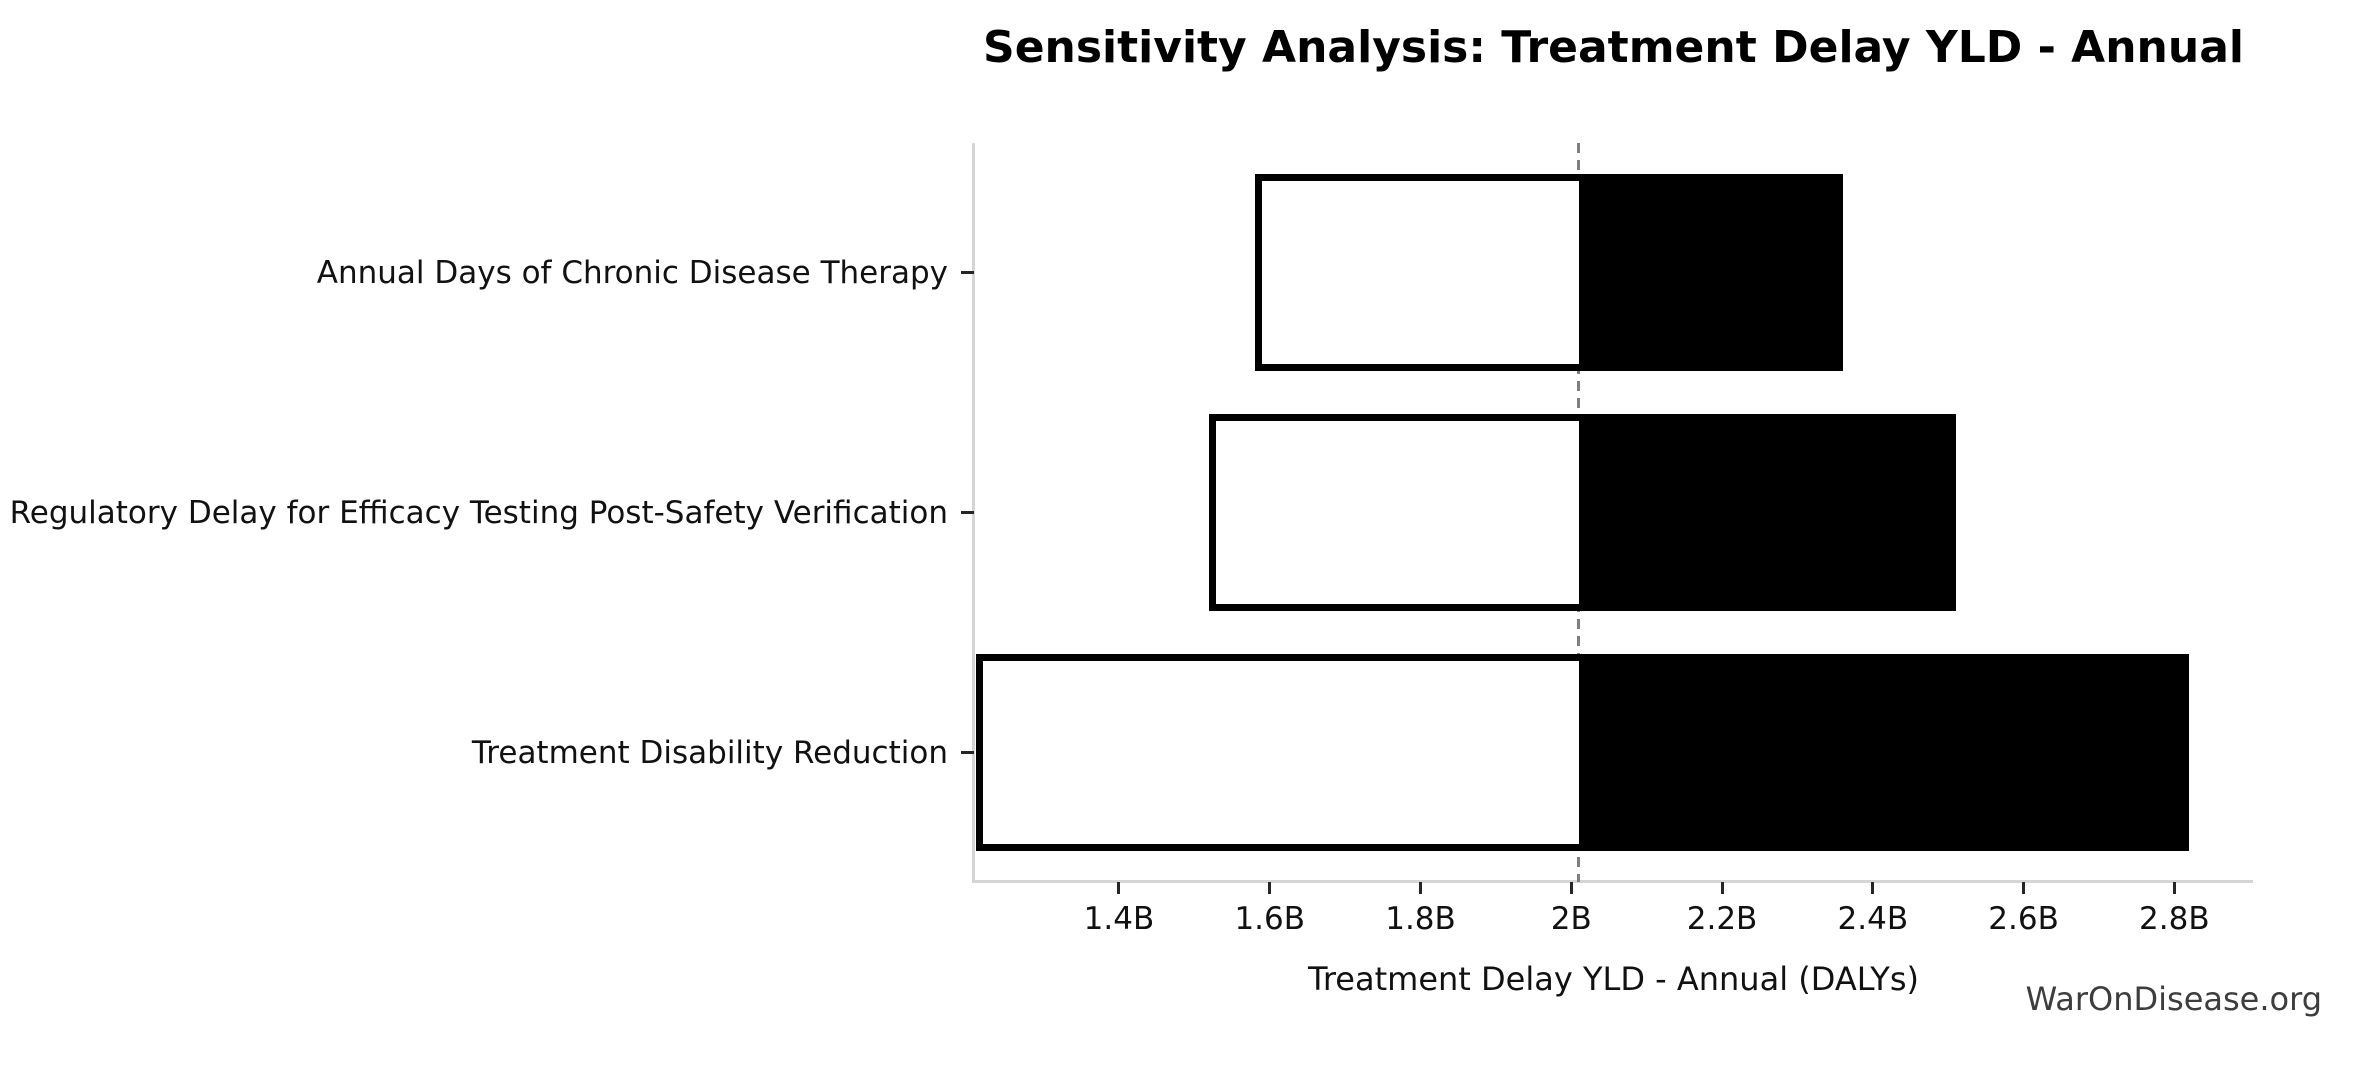  What do you see at coordinates (632, 272) in the screenshot?
I see `y-tick-label: Annual Days of Chronic Disease Therapy` at bounding box center [632, 272].